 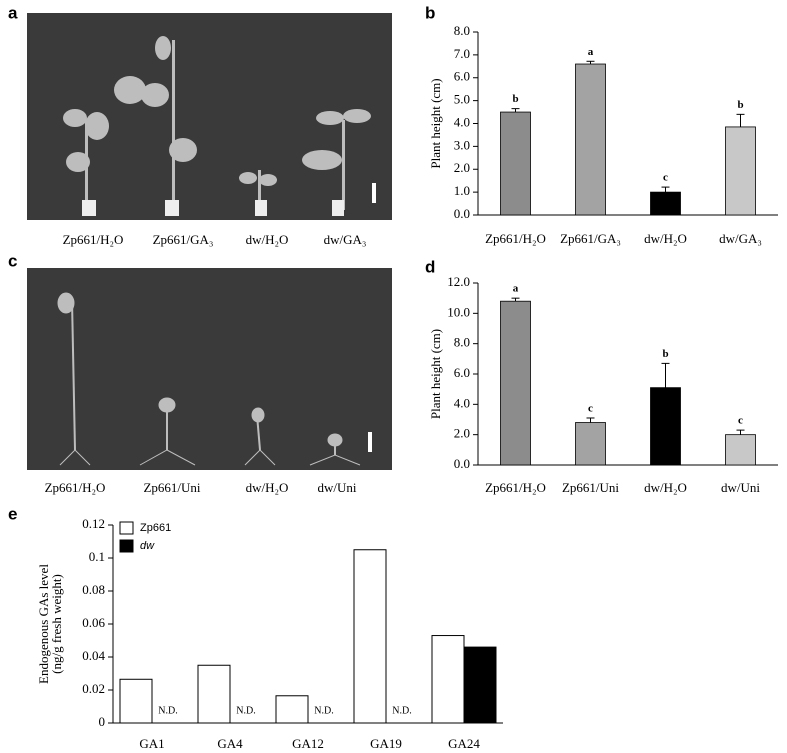 I want to click on photo-caption: dw/Uni, so click(x=337, y=487).